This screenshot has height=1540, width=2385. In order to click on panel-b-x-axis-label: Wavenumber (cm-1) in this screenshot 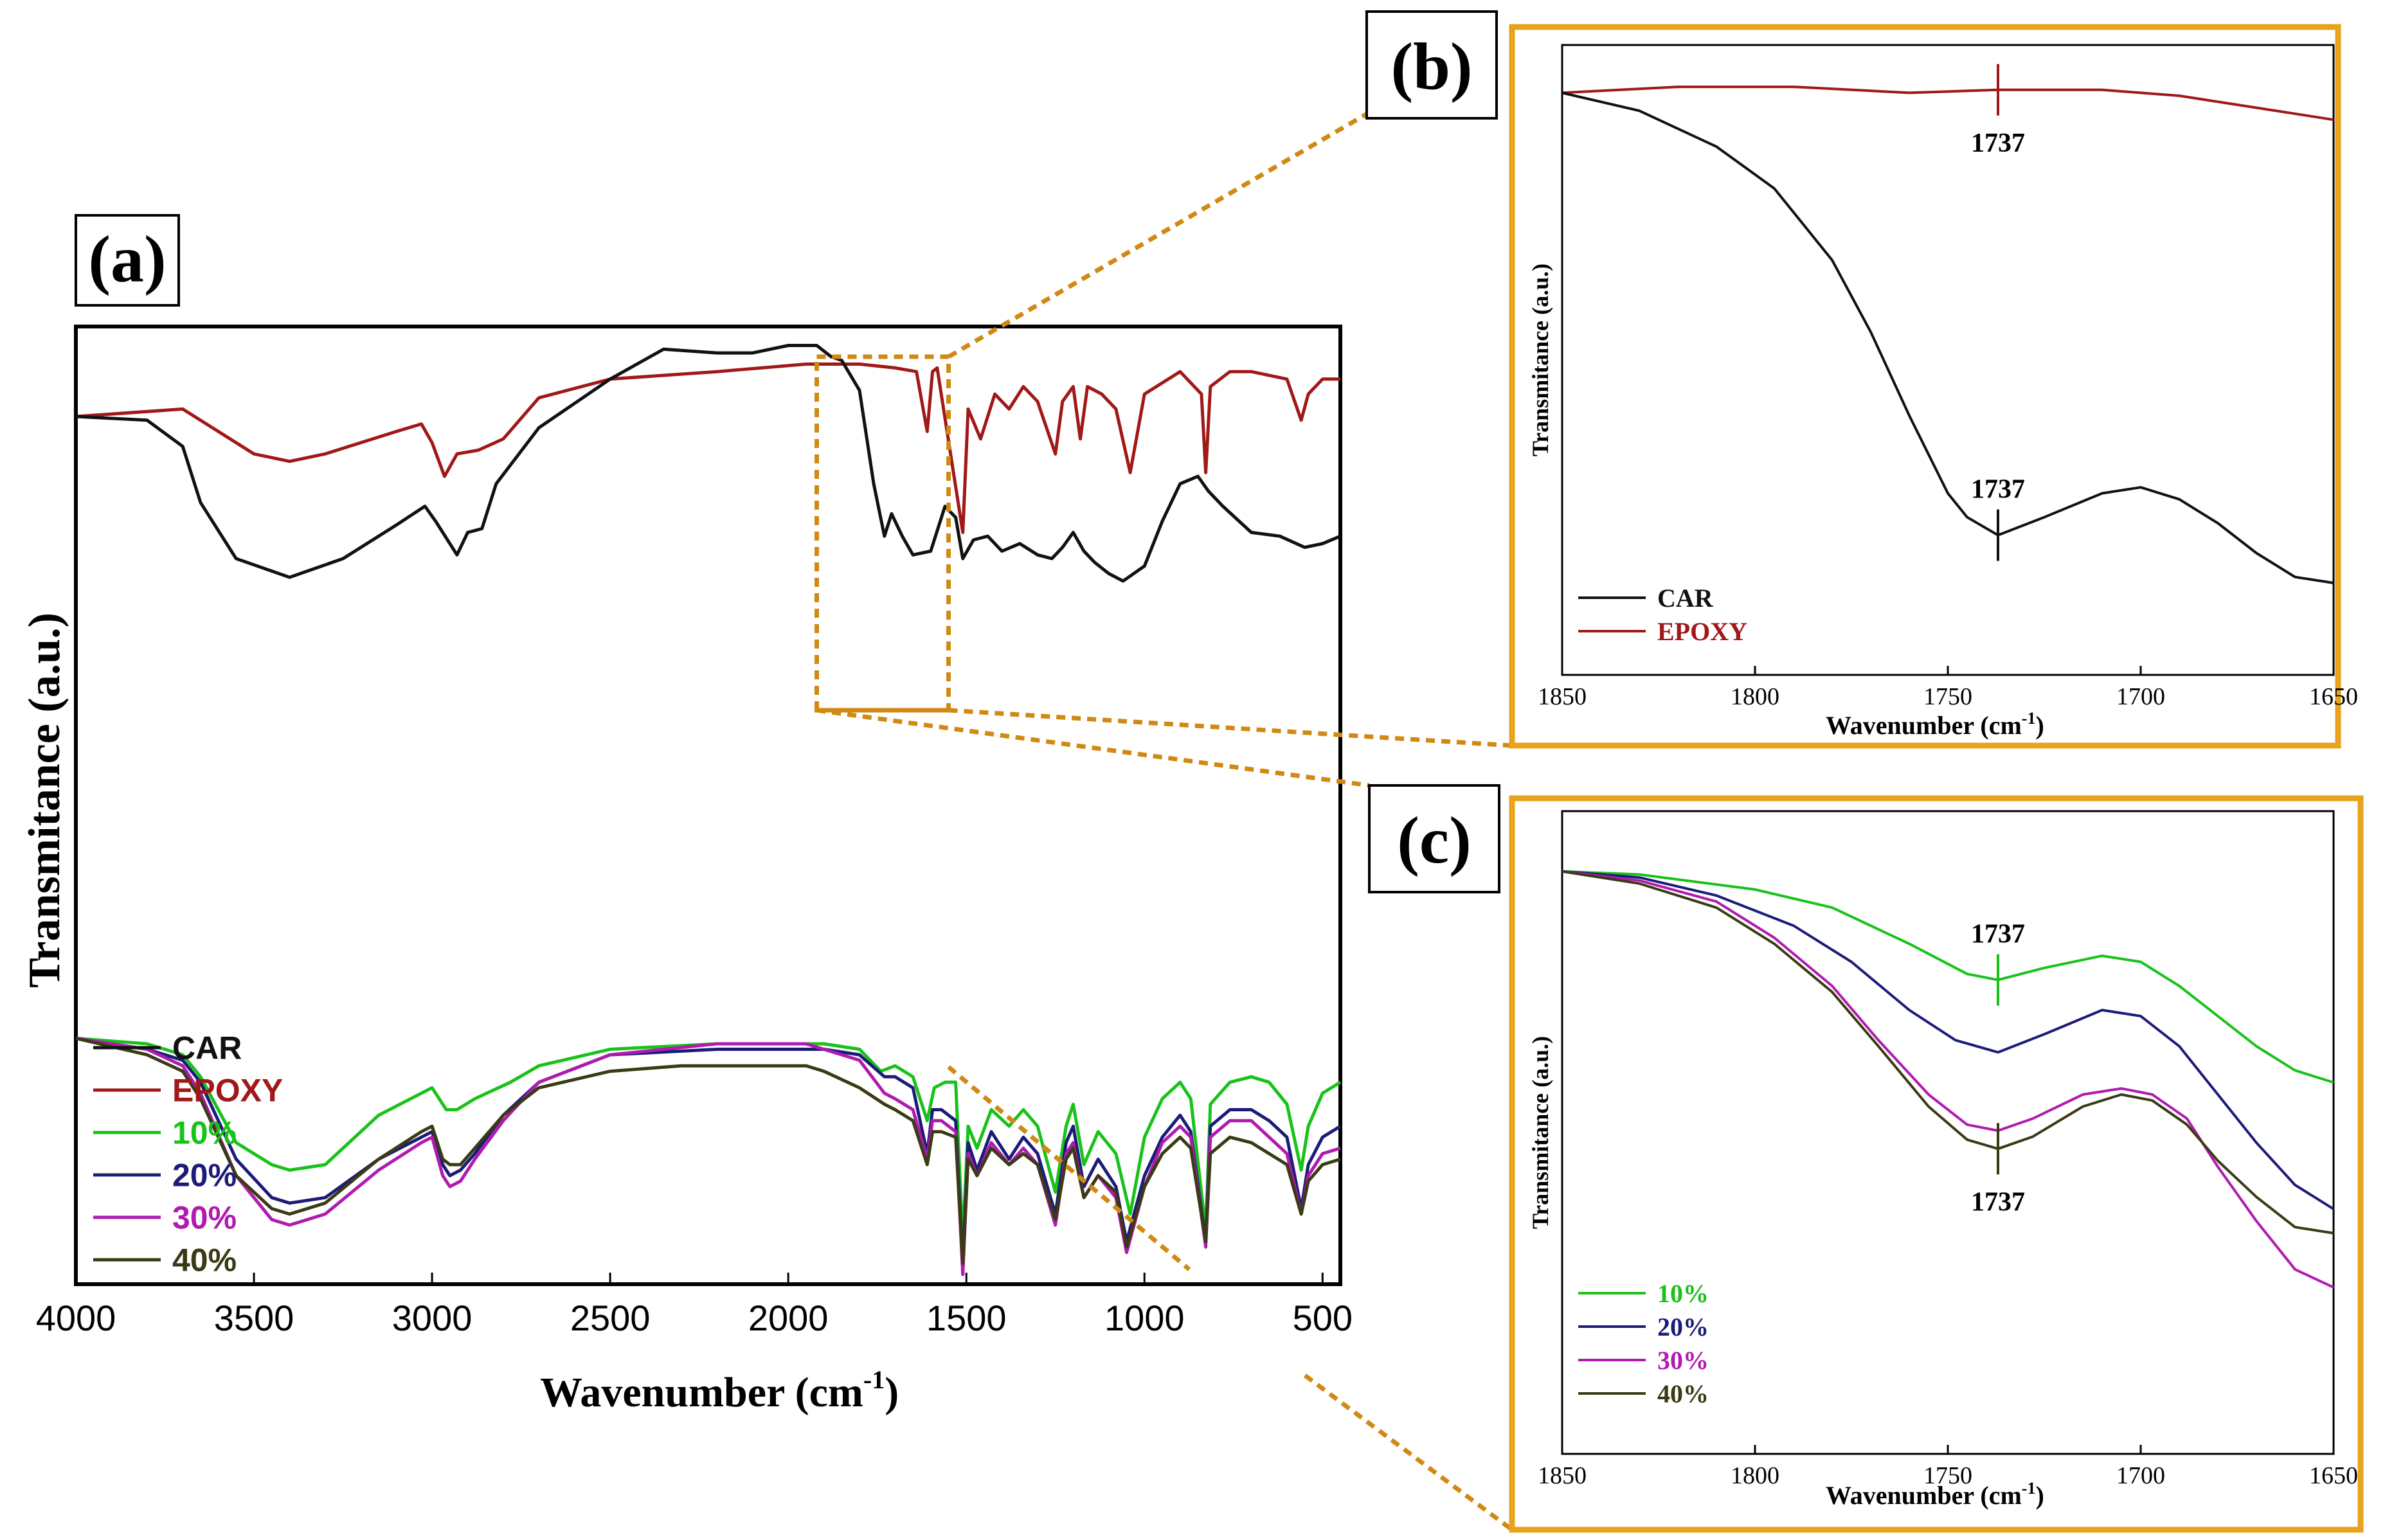, I will do `click(1935, 724)`.